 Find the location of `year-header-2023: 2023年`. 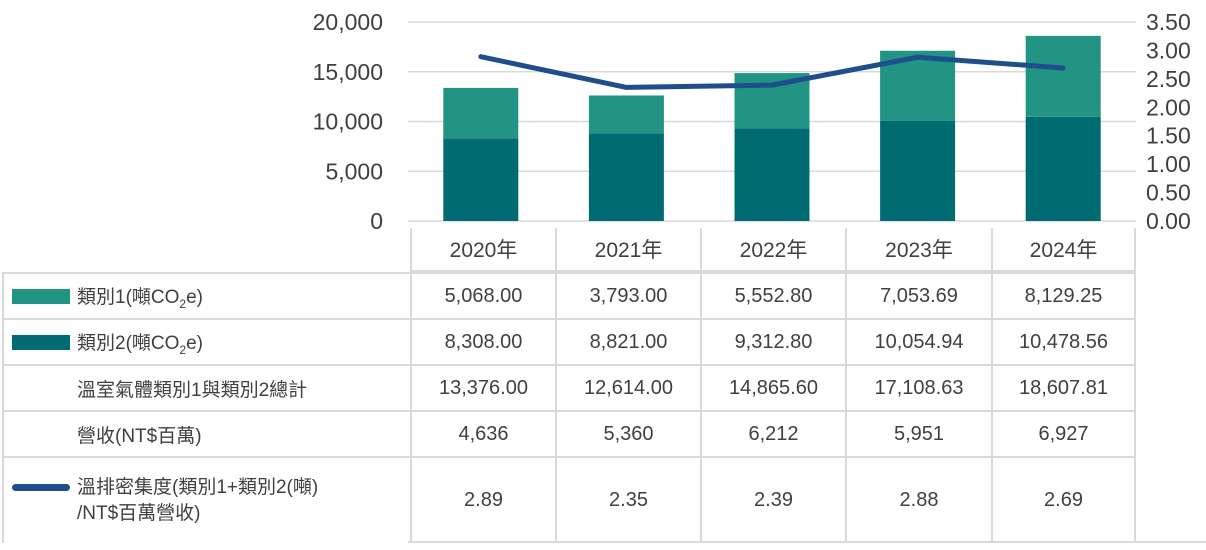

year-header-2023: 2023年 is located at coordinates (918, 250).